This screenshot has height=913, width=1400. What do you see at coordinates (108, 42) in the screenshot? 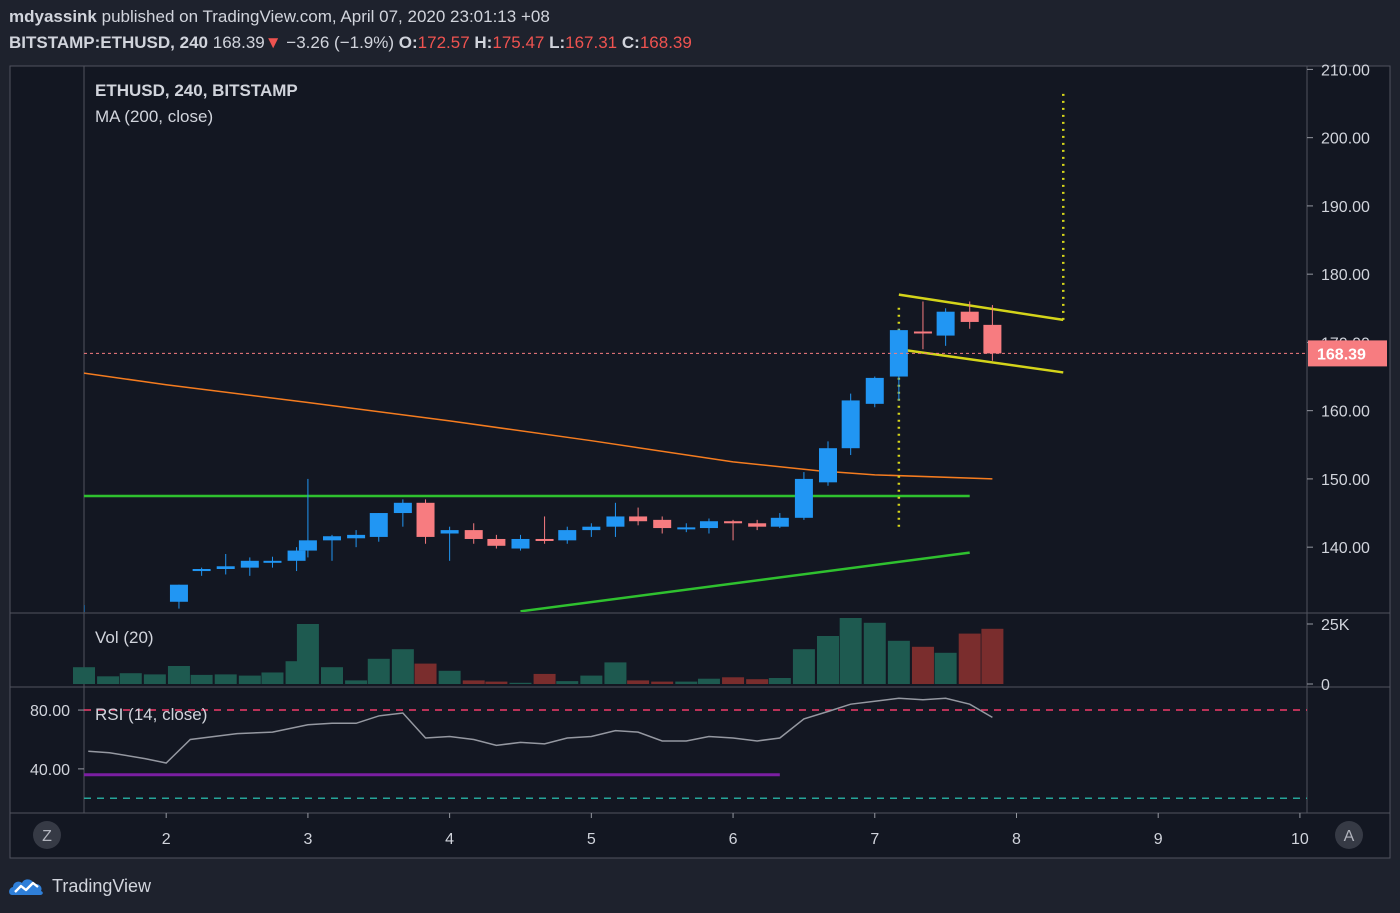
I see `symbol-label: BITSTAMP:ETHUSD, 240` at bounding box center [108, 42].